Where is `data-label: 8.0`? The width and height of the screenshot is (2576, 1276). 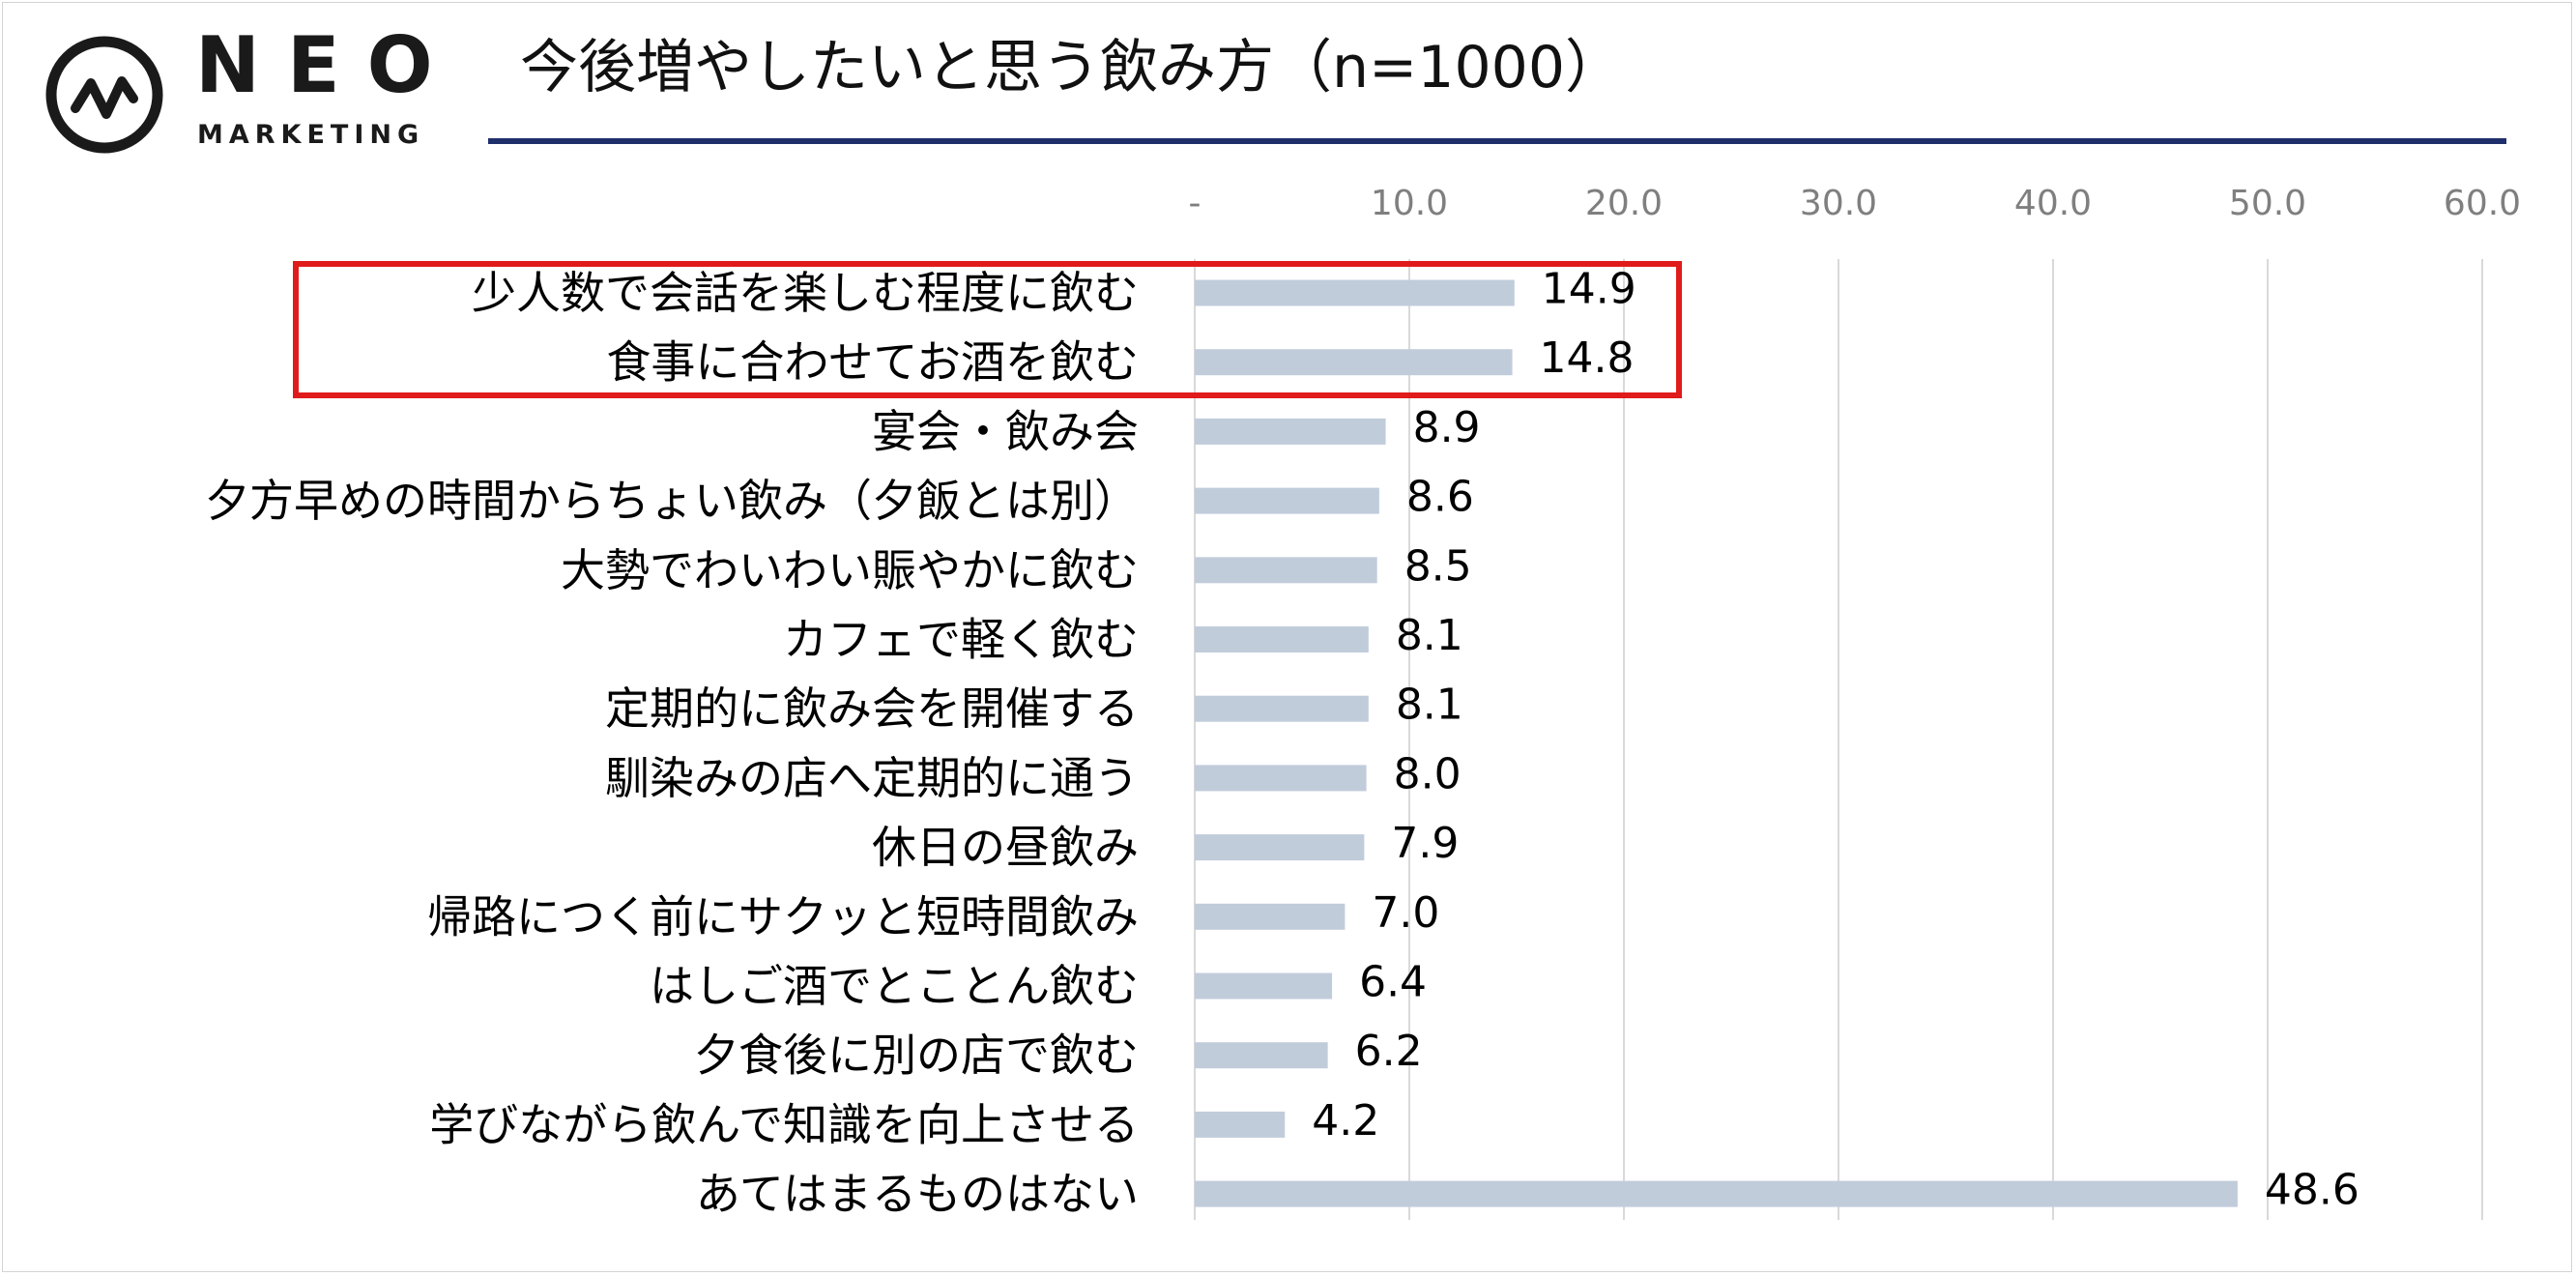
data-label: 8.0 is located at coordinates (1428, 773).